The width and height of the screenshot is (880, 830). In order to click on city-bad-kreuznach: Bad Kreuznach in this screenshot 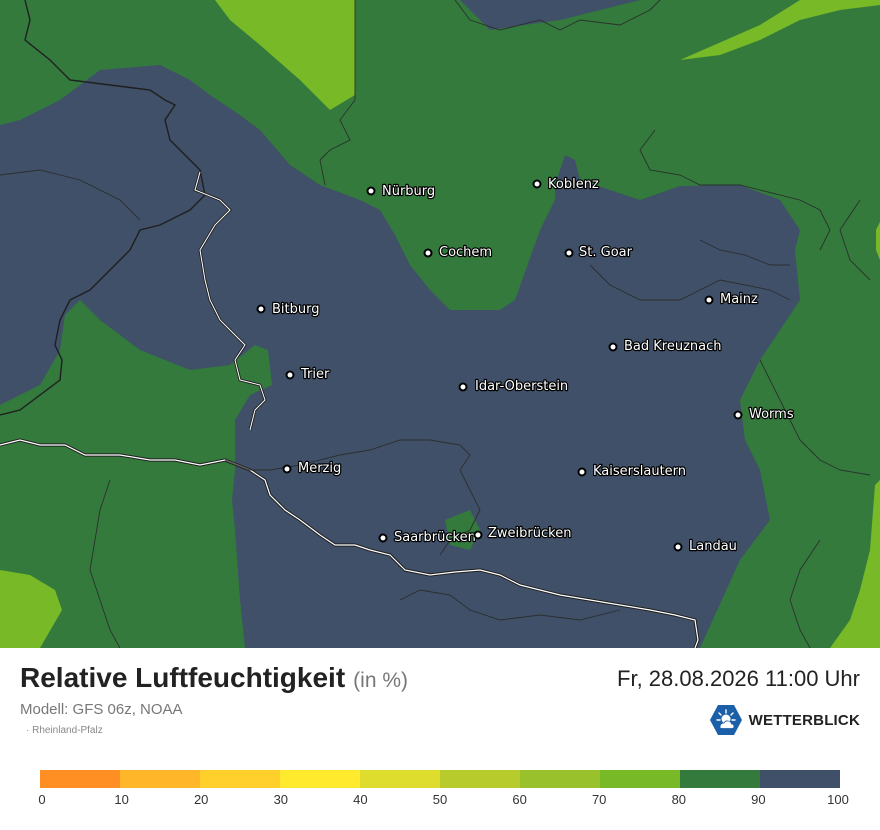, I will do `click(665, 346)`.